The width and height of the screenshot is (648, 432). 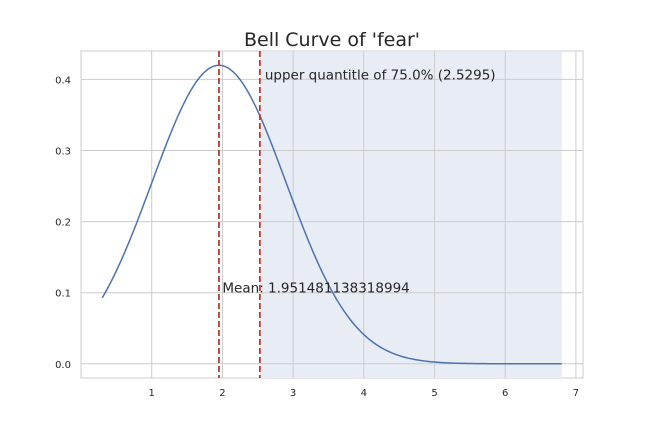 I want to click on quantile-annotation: upper quantitle of 75.0% (2.5295), so click(x=380, y=75).